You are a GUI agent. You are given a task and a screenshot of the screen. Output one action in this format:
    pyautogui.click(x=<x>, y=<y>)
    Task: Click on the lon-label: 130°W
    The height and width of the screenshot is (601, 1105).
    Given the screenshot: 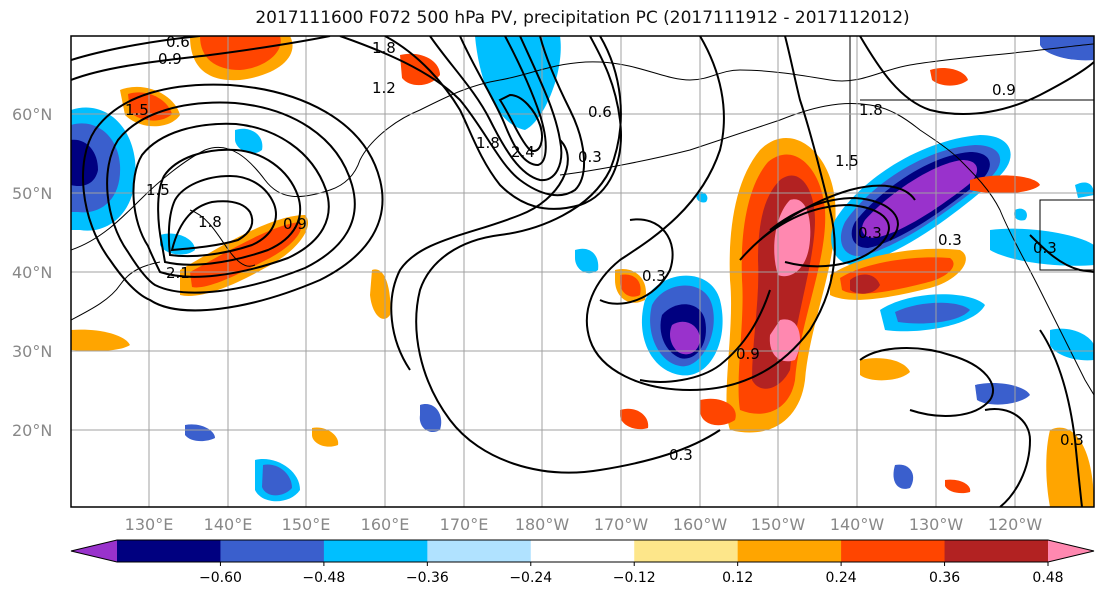 What is the action you would take?
    pyautogui.click(x=936, y=524)
    